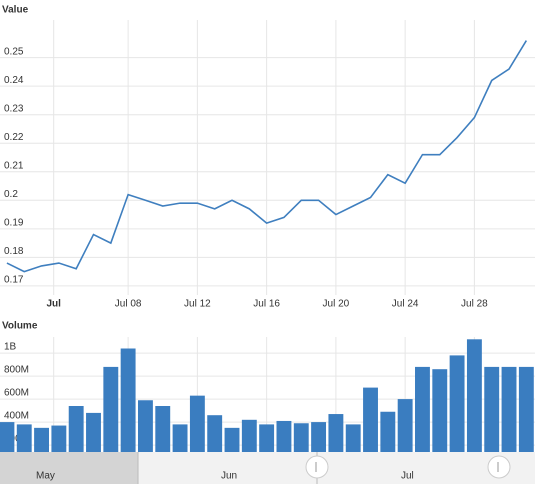  I want to click on y-tick-label: 800M, so click(16, 370).